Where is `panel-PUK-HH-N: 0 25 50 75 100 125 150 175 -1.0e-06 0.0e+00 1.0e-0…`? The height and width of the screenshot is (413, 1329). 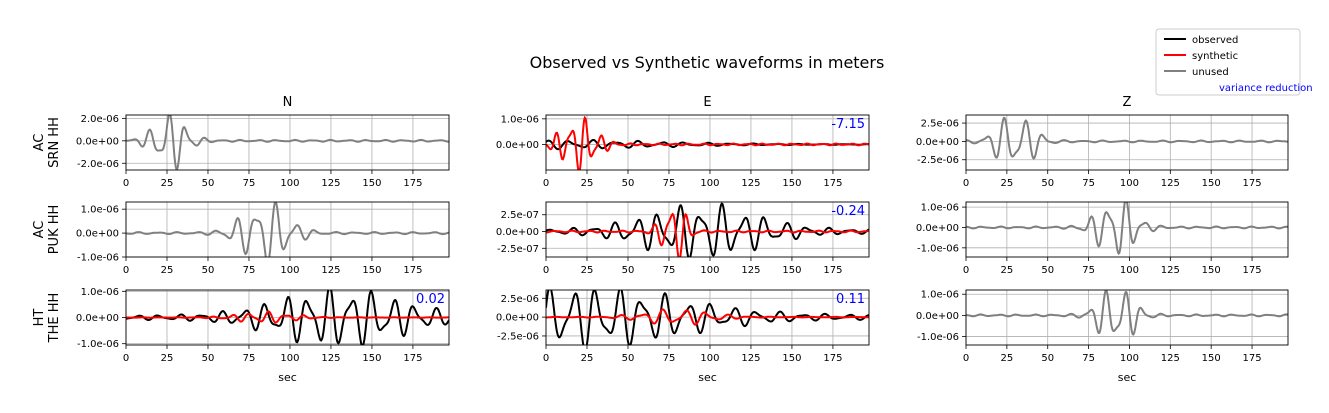 panel-PUK-HH-N: 0 25 50 75 100 125 150 175 -1.0e-06 0.0e+00 1.0e-0… is located at coordinates (263, 238).